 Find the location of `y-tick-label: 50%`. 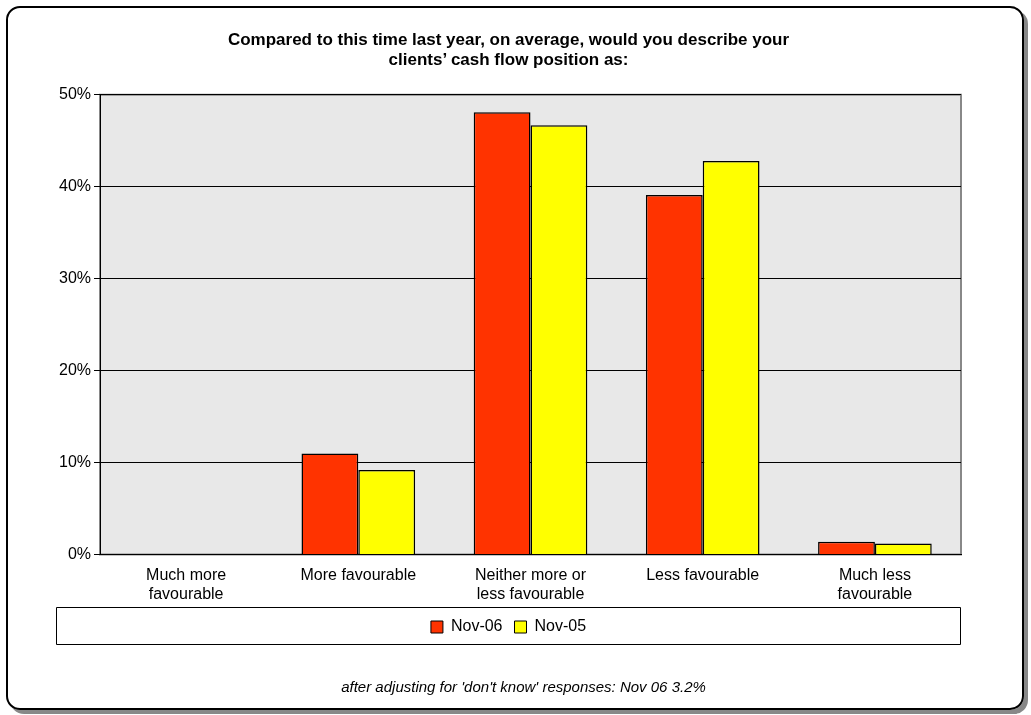

y-tick-label: 50% is located at coordinates (75, 94).